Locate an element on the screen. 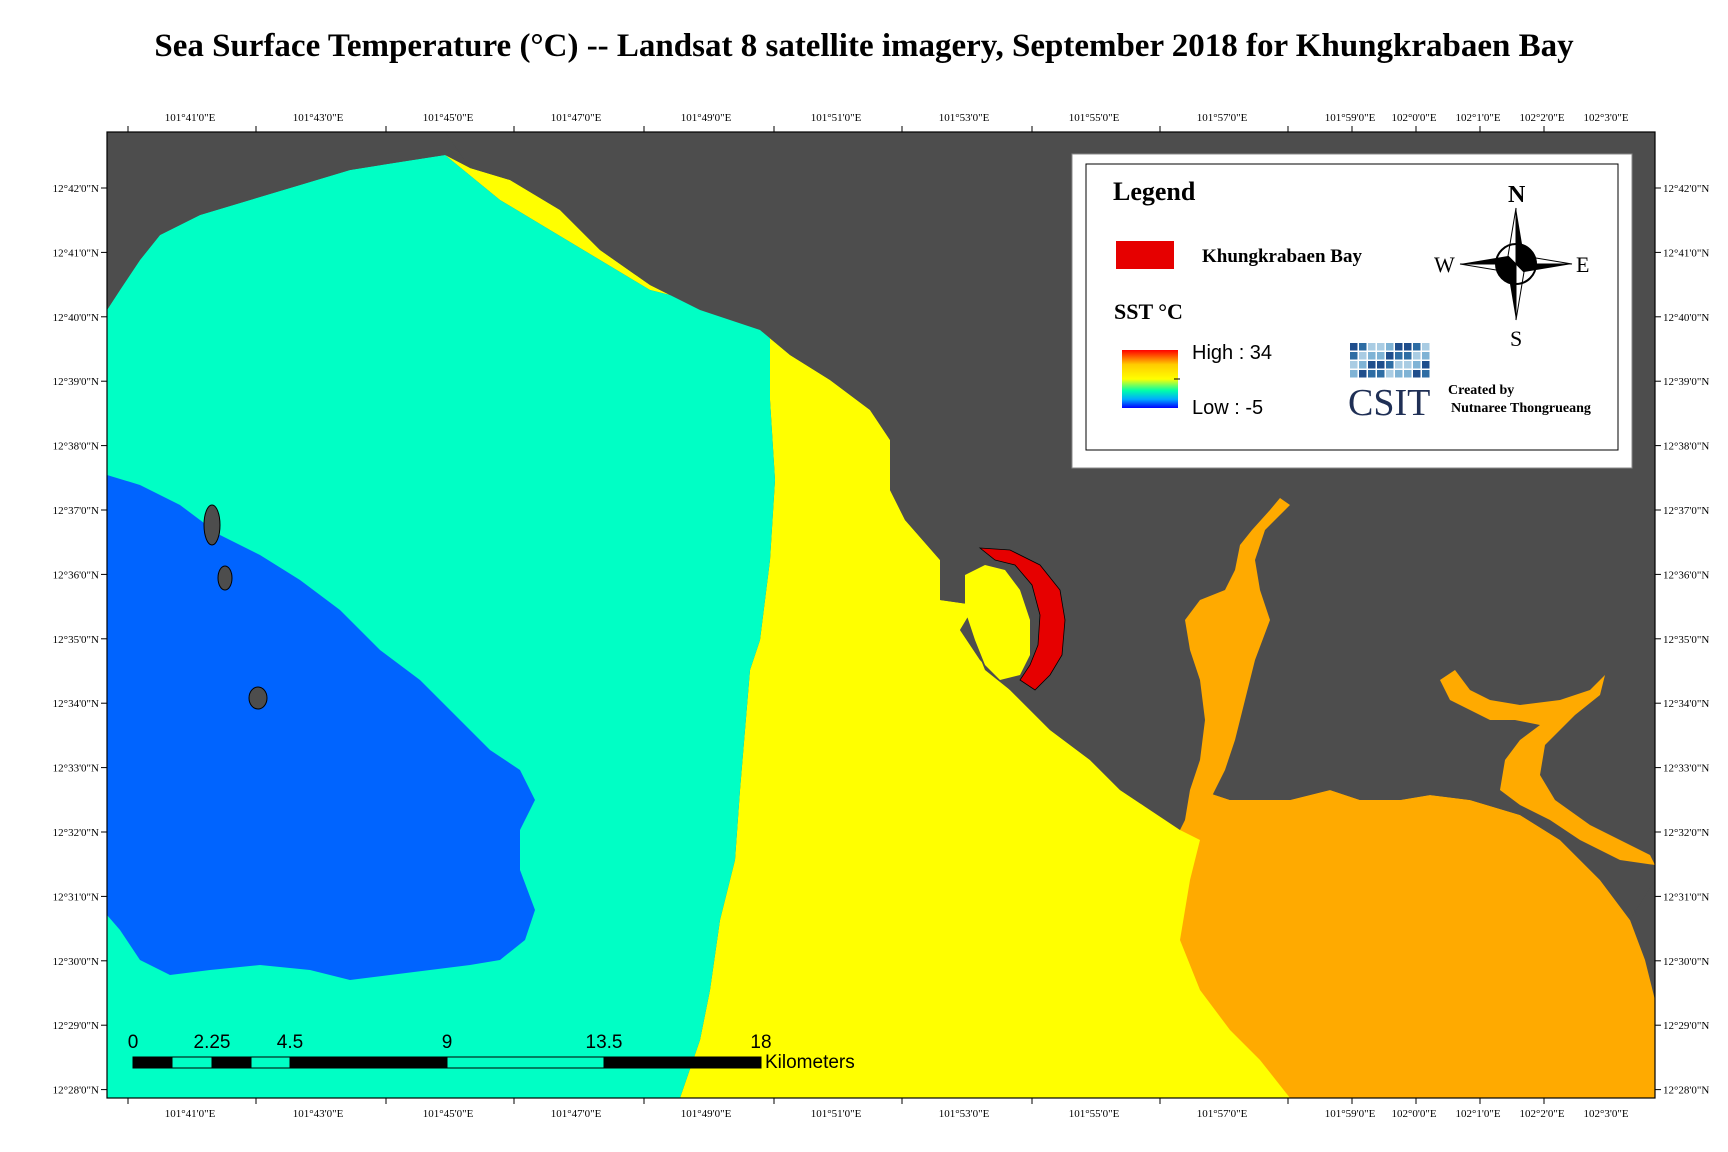 Image resolution: width=1728 pixels, height=1152 pixels. lon-label-bottom: 102°0'0"E is located at coordinates (1413, 1114).